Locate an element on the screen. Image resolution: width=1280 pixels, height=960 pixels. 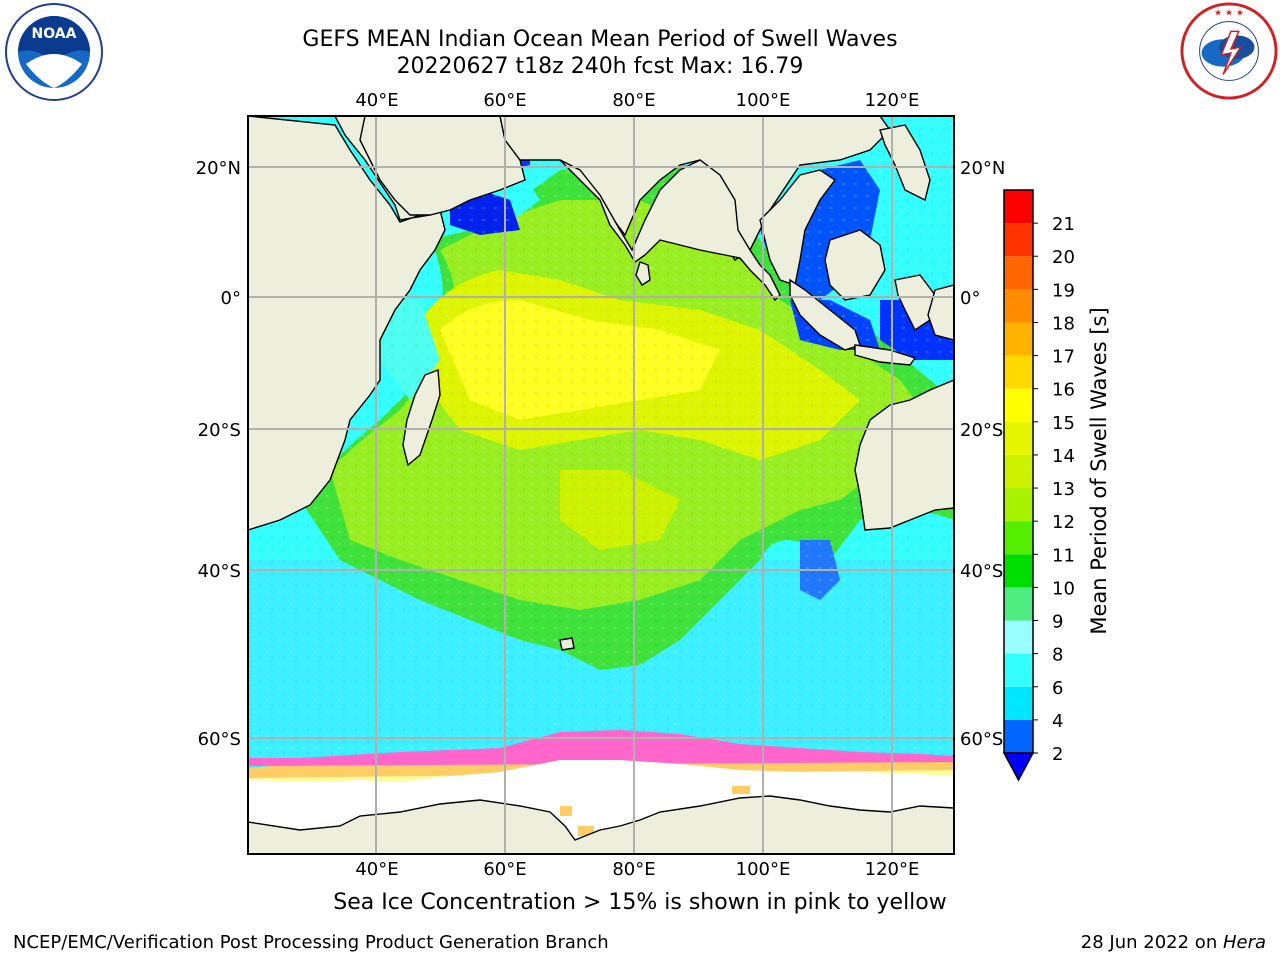
colorbar-tick-label-0: 2 is located at coordinates (1057, 754).